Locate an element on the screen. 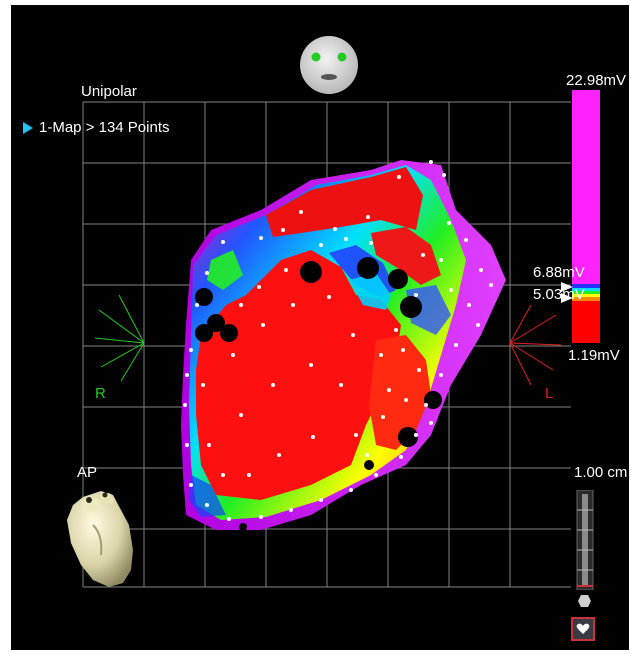 The width and height of the screenshot is (631, 657). left-orientation-label: L is located at coordinates (549, 393).